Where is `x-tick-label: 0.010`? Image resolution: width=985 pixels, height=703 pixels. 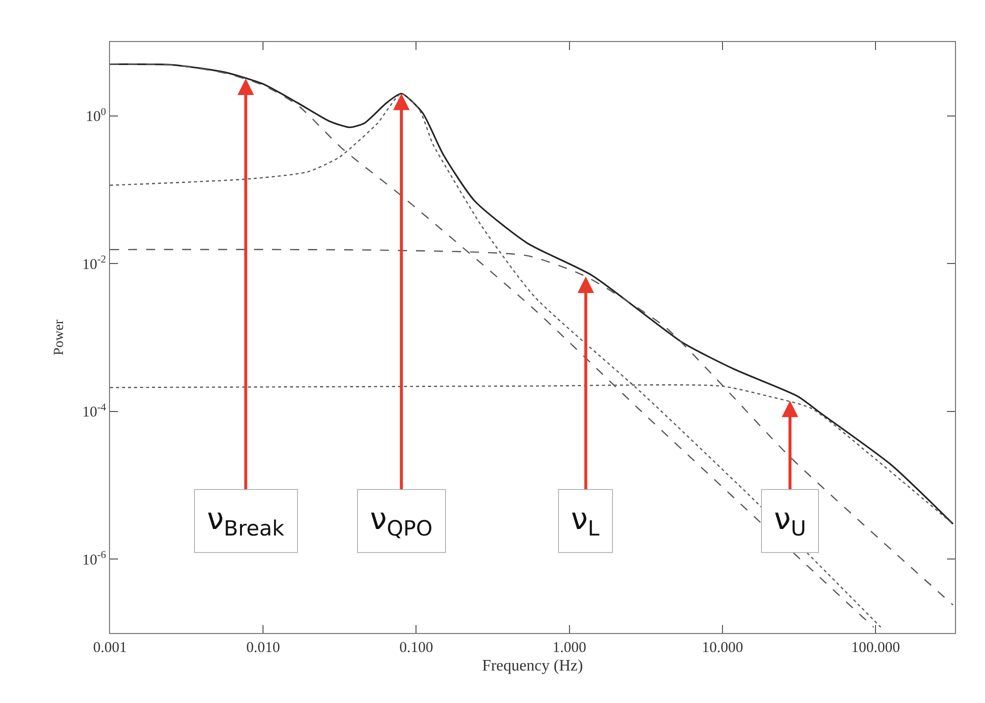 x-tick-label: 0.010 is located at coordinates (263, 648).